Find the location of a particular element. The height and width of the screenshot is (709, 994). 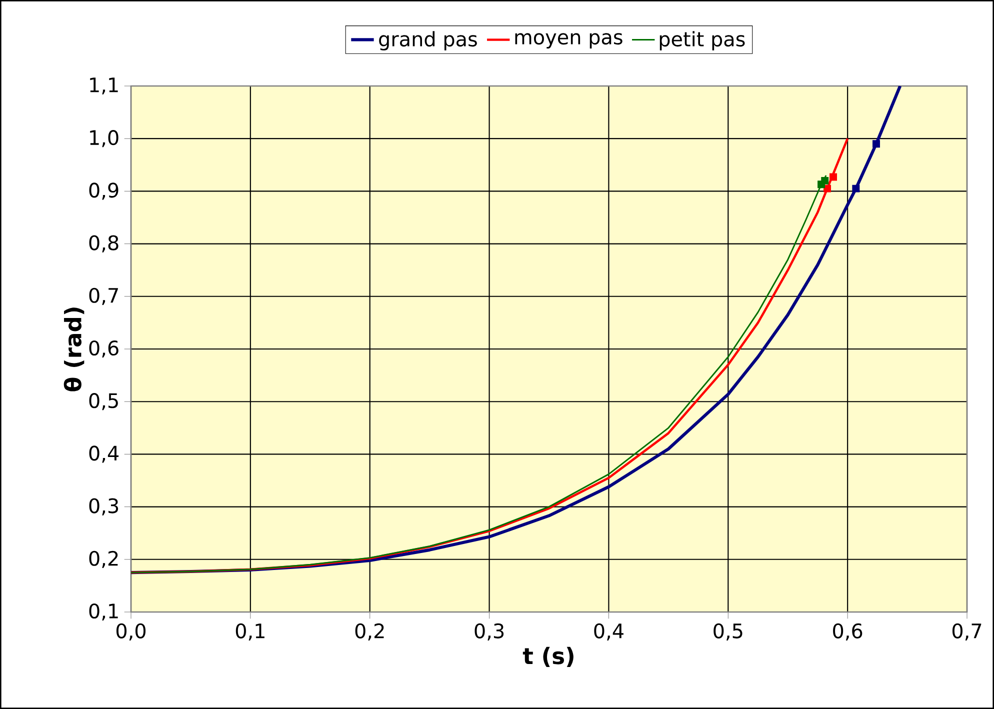

x-tick-label: 0,7 is located at coordinates (967, 631).